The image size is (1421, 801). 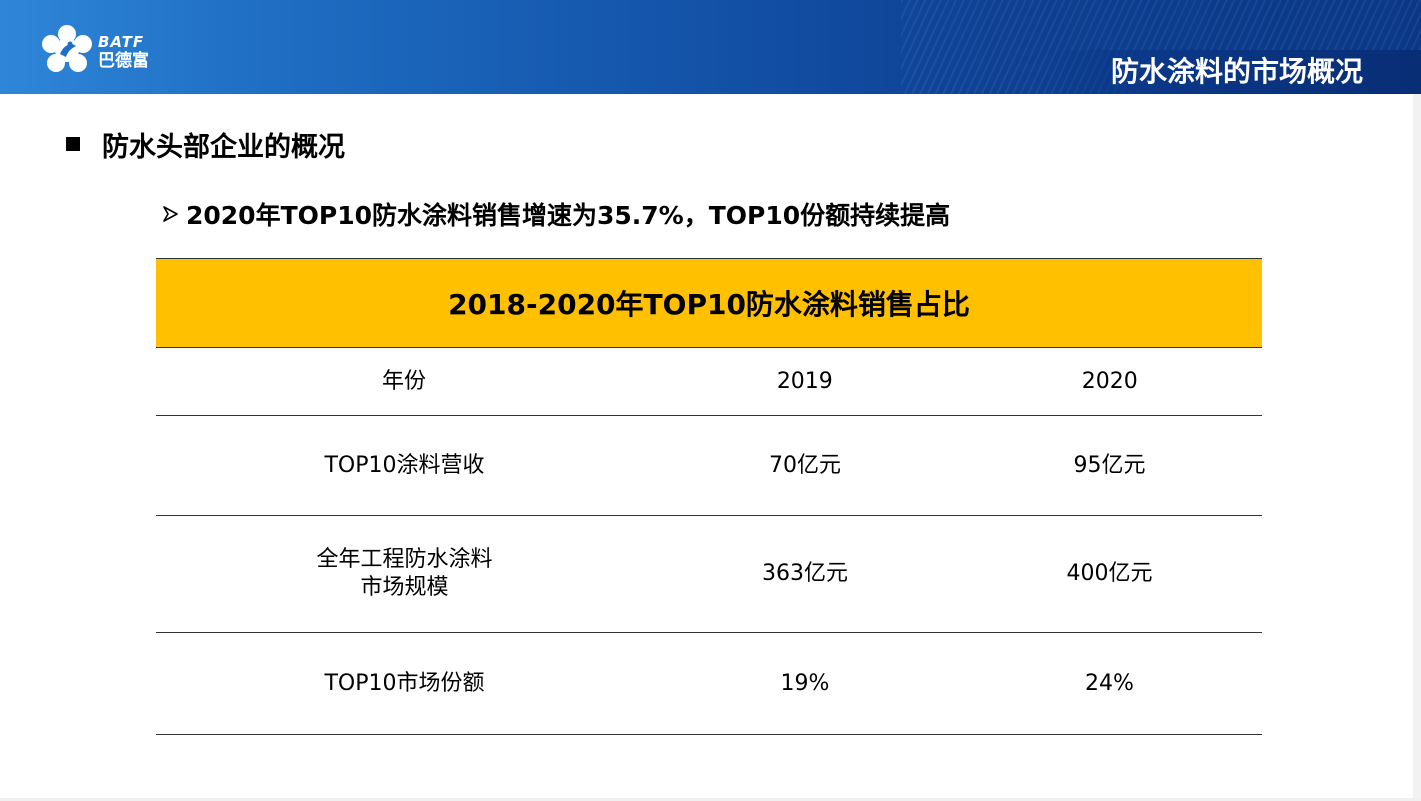 I want to click on right-edge-shade, so click(x=1417, y=447).